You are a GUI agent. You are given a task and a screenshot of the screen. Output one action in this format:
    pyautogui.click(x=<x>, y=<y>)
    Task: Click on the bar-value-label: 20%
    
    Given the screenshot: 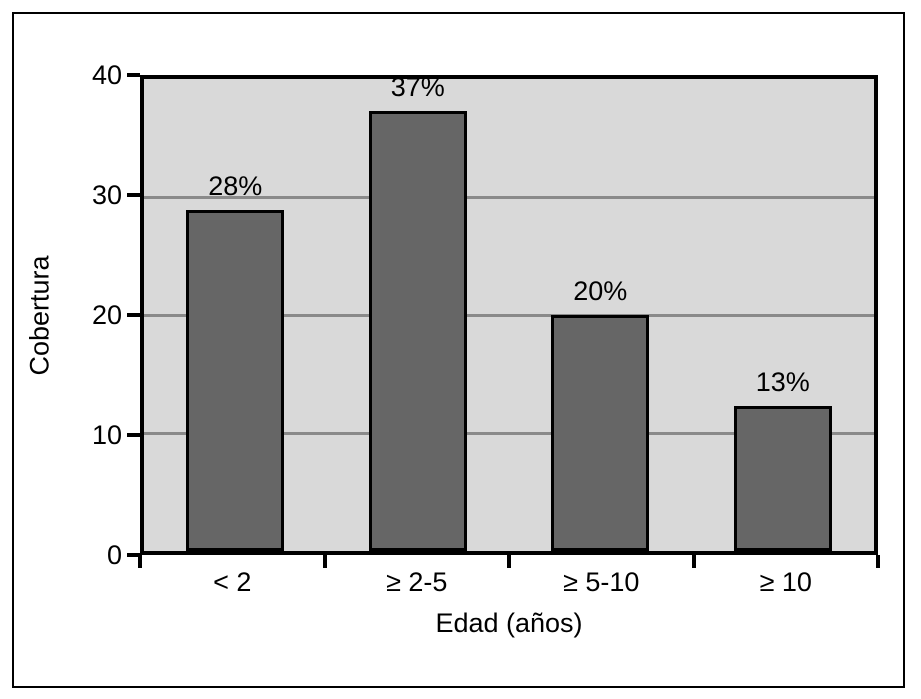 What is the action you would take?
    pyautogui.click(x=600, y=291)
    